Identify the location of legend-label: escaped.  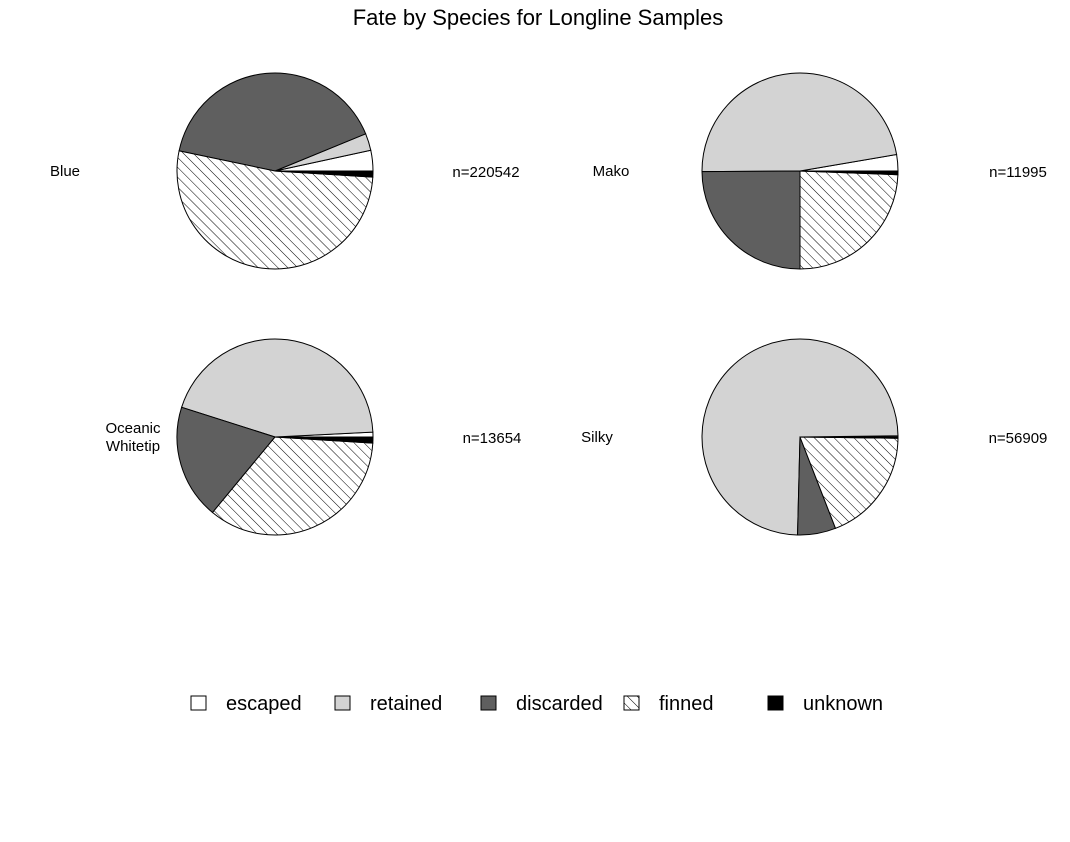
(264, 704).